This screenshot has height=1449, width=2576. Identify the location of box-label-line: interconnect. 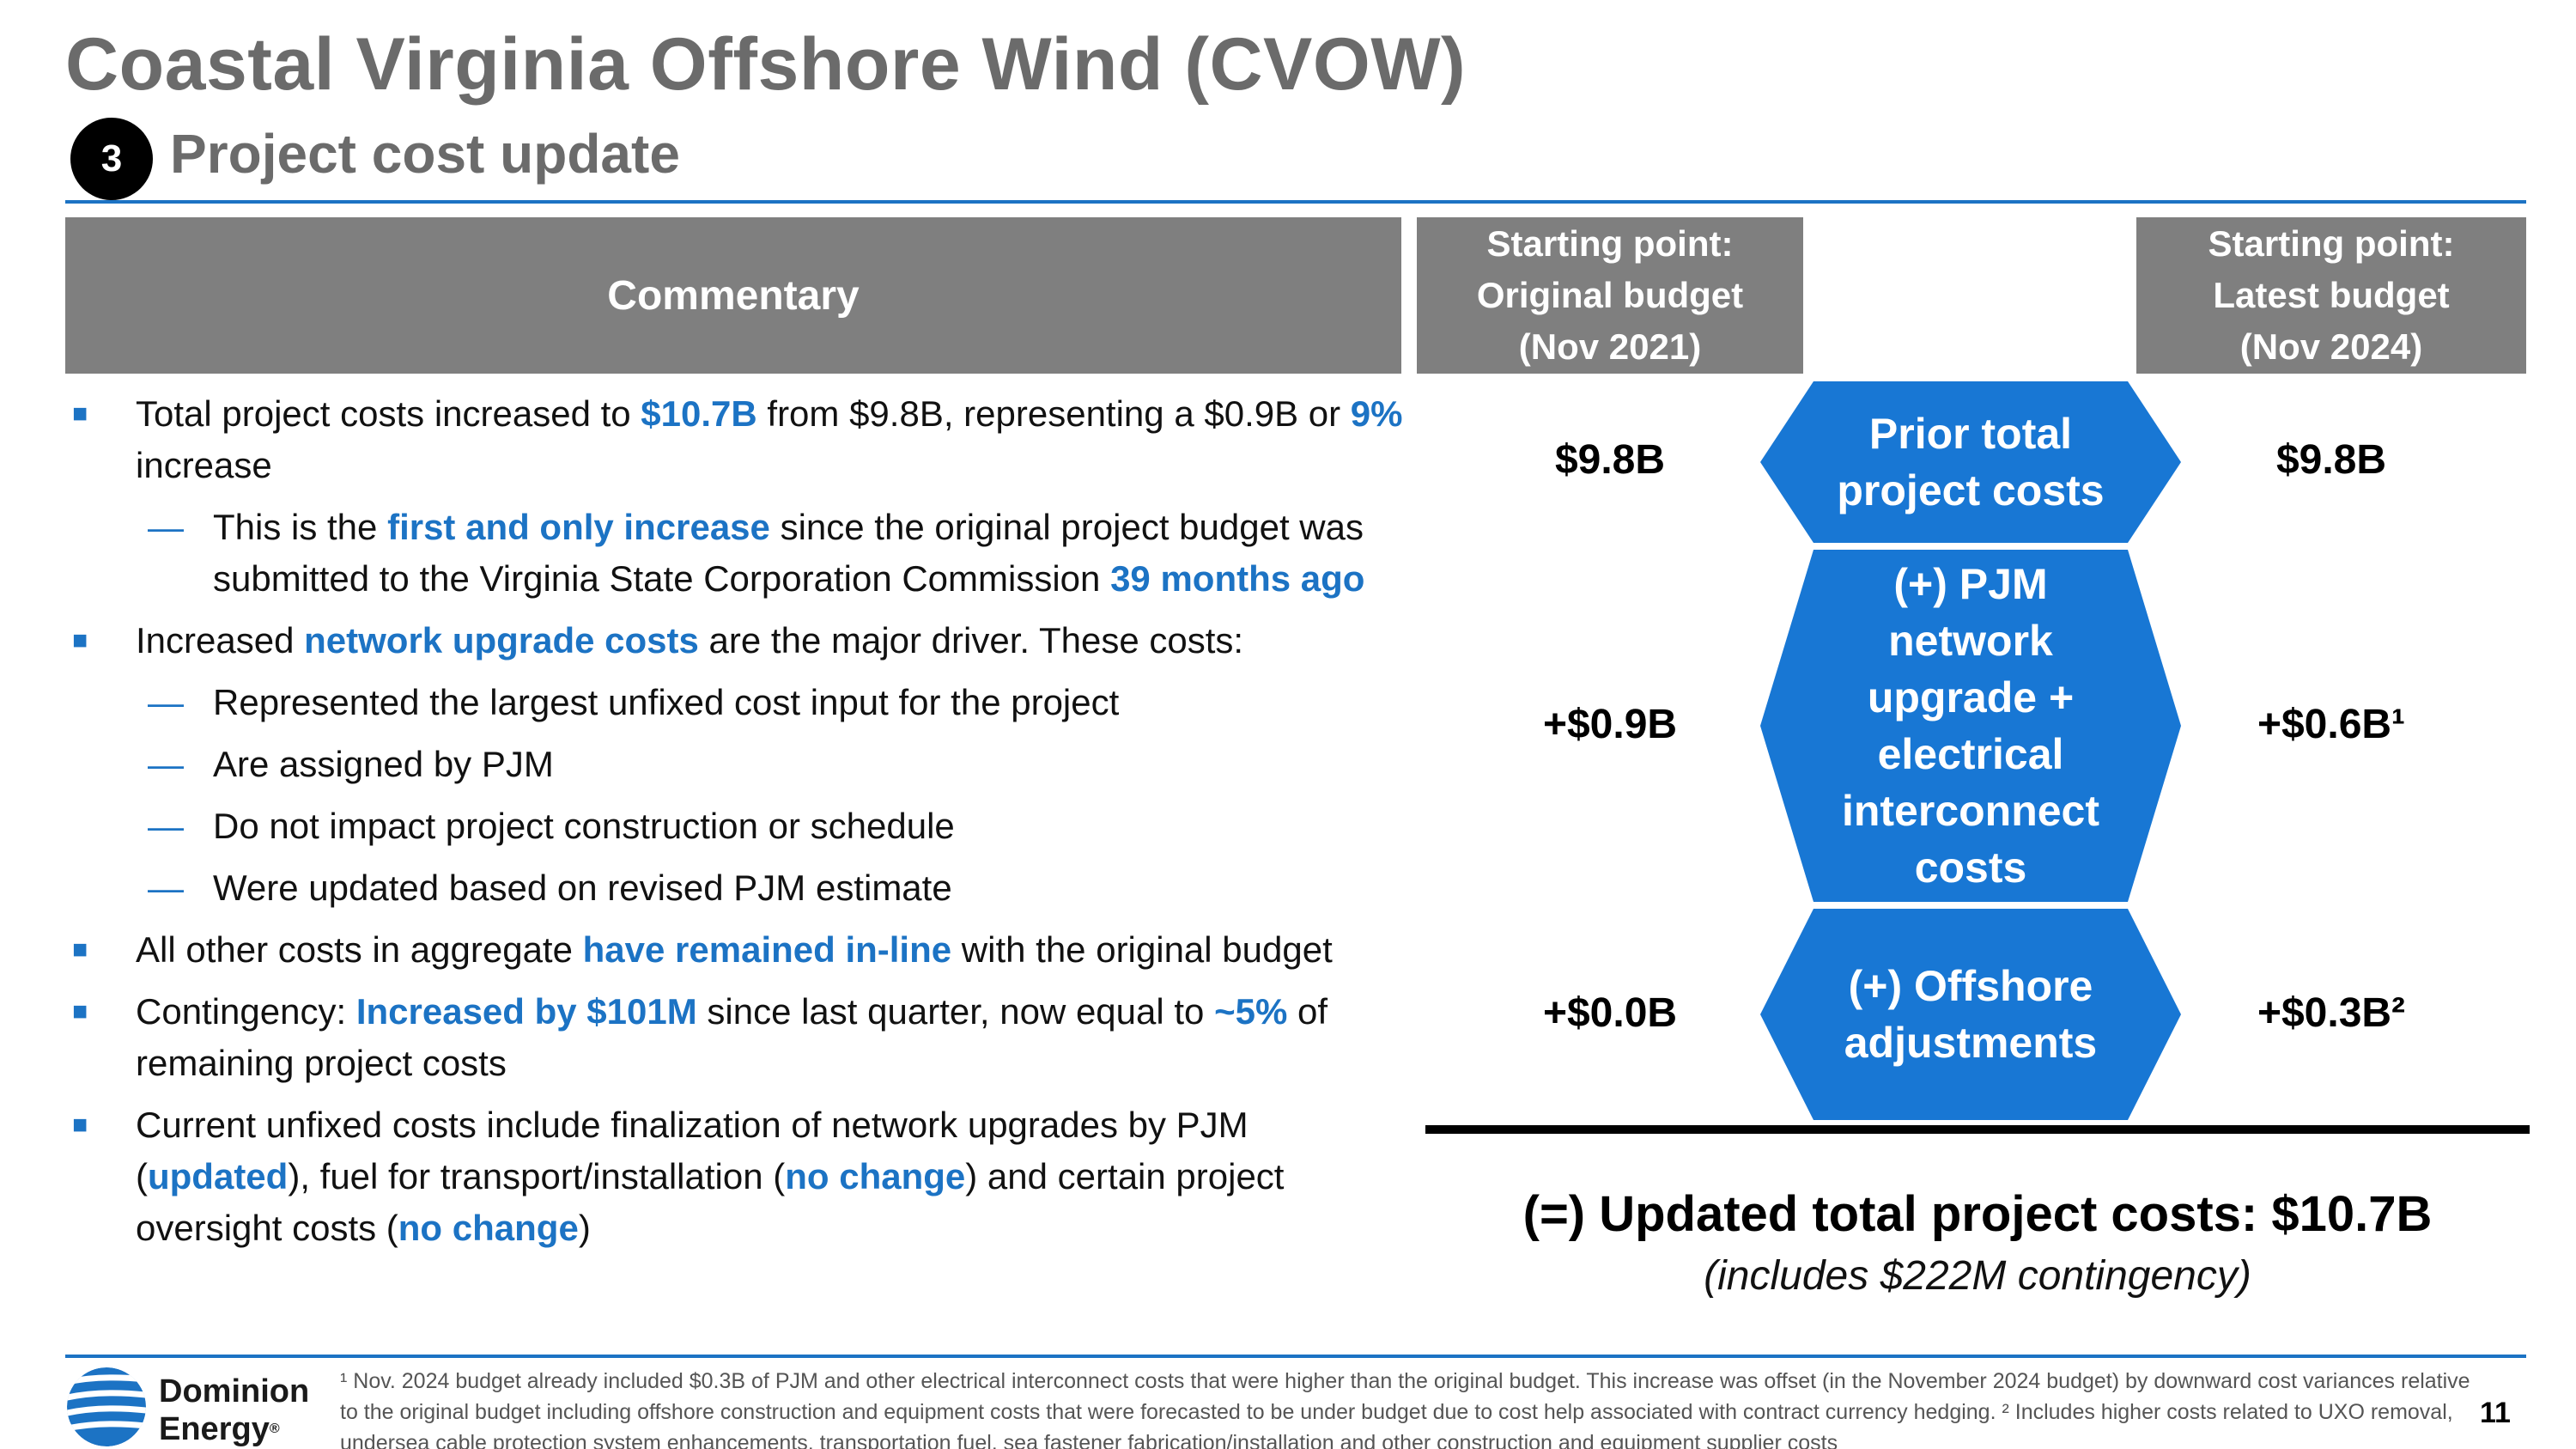
(1970, 811).